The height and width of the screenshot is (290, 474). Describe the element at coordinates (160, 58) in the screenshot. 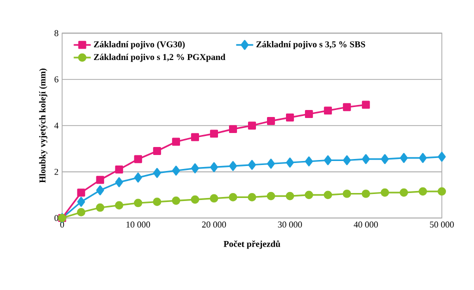

I see `legend-label: Základní pojivo s 1,2 % PGXpand` at that location.